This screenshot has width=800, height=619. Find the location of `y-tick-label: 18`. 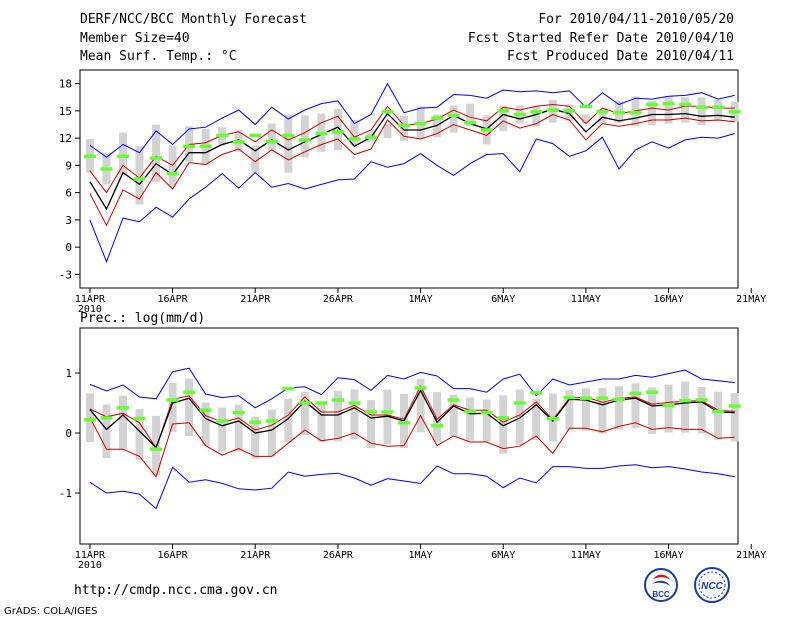

y-tick-label: 18 is located at coordinates (65, 84).